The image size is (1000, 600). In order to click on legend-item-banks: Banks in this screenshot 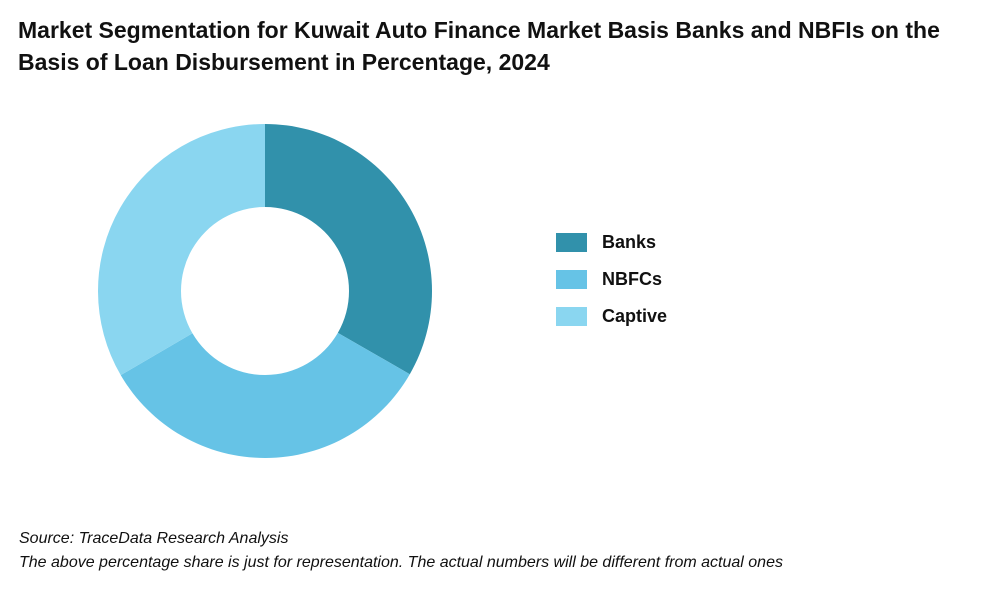, I will do `click(611, 242)`.